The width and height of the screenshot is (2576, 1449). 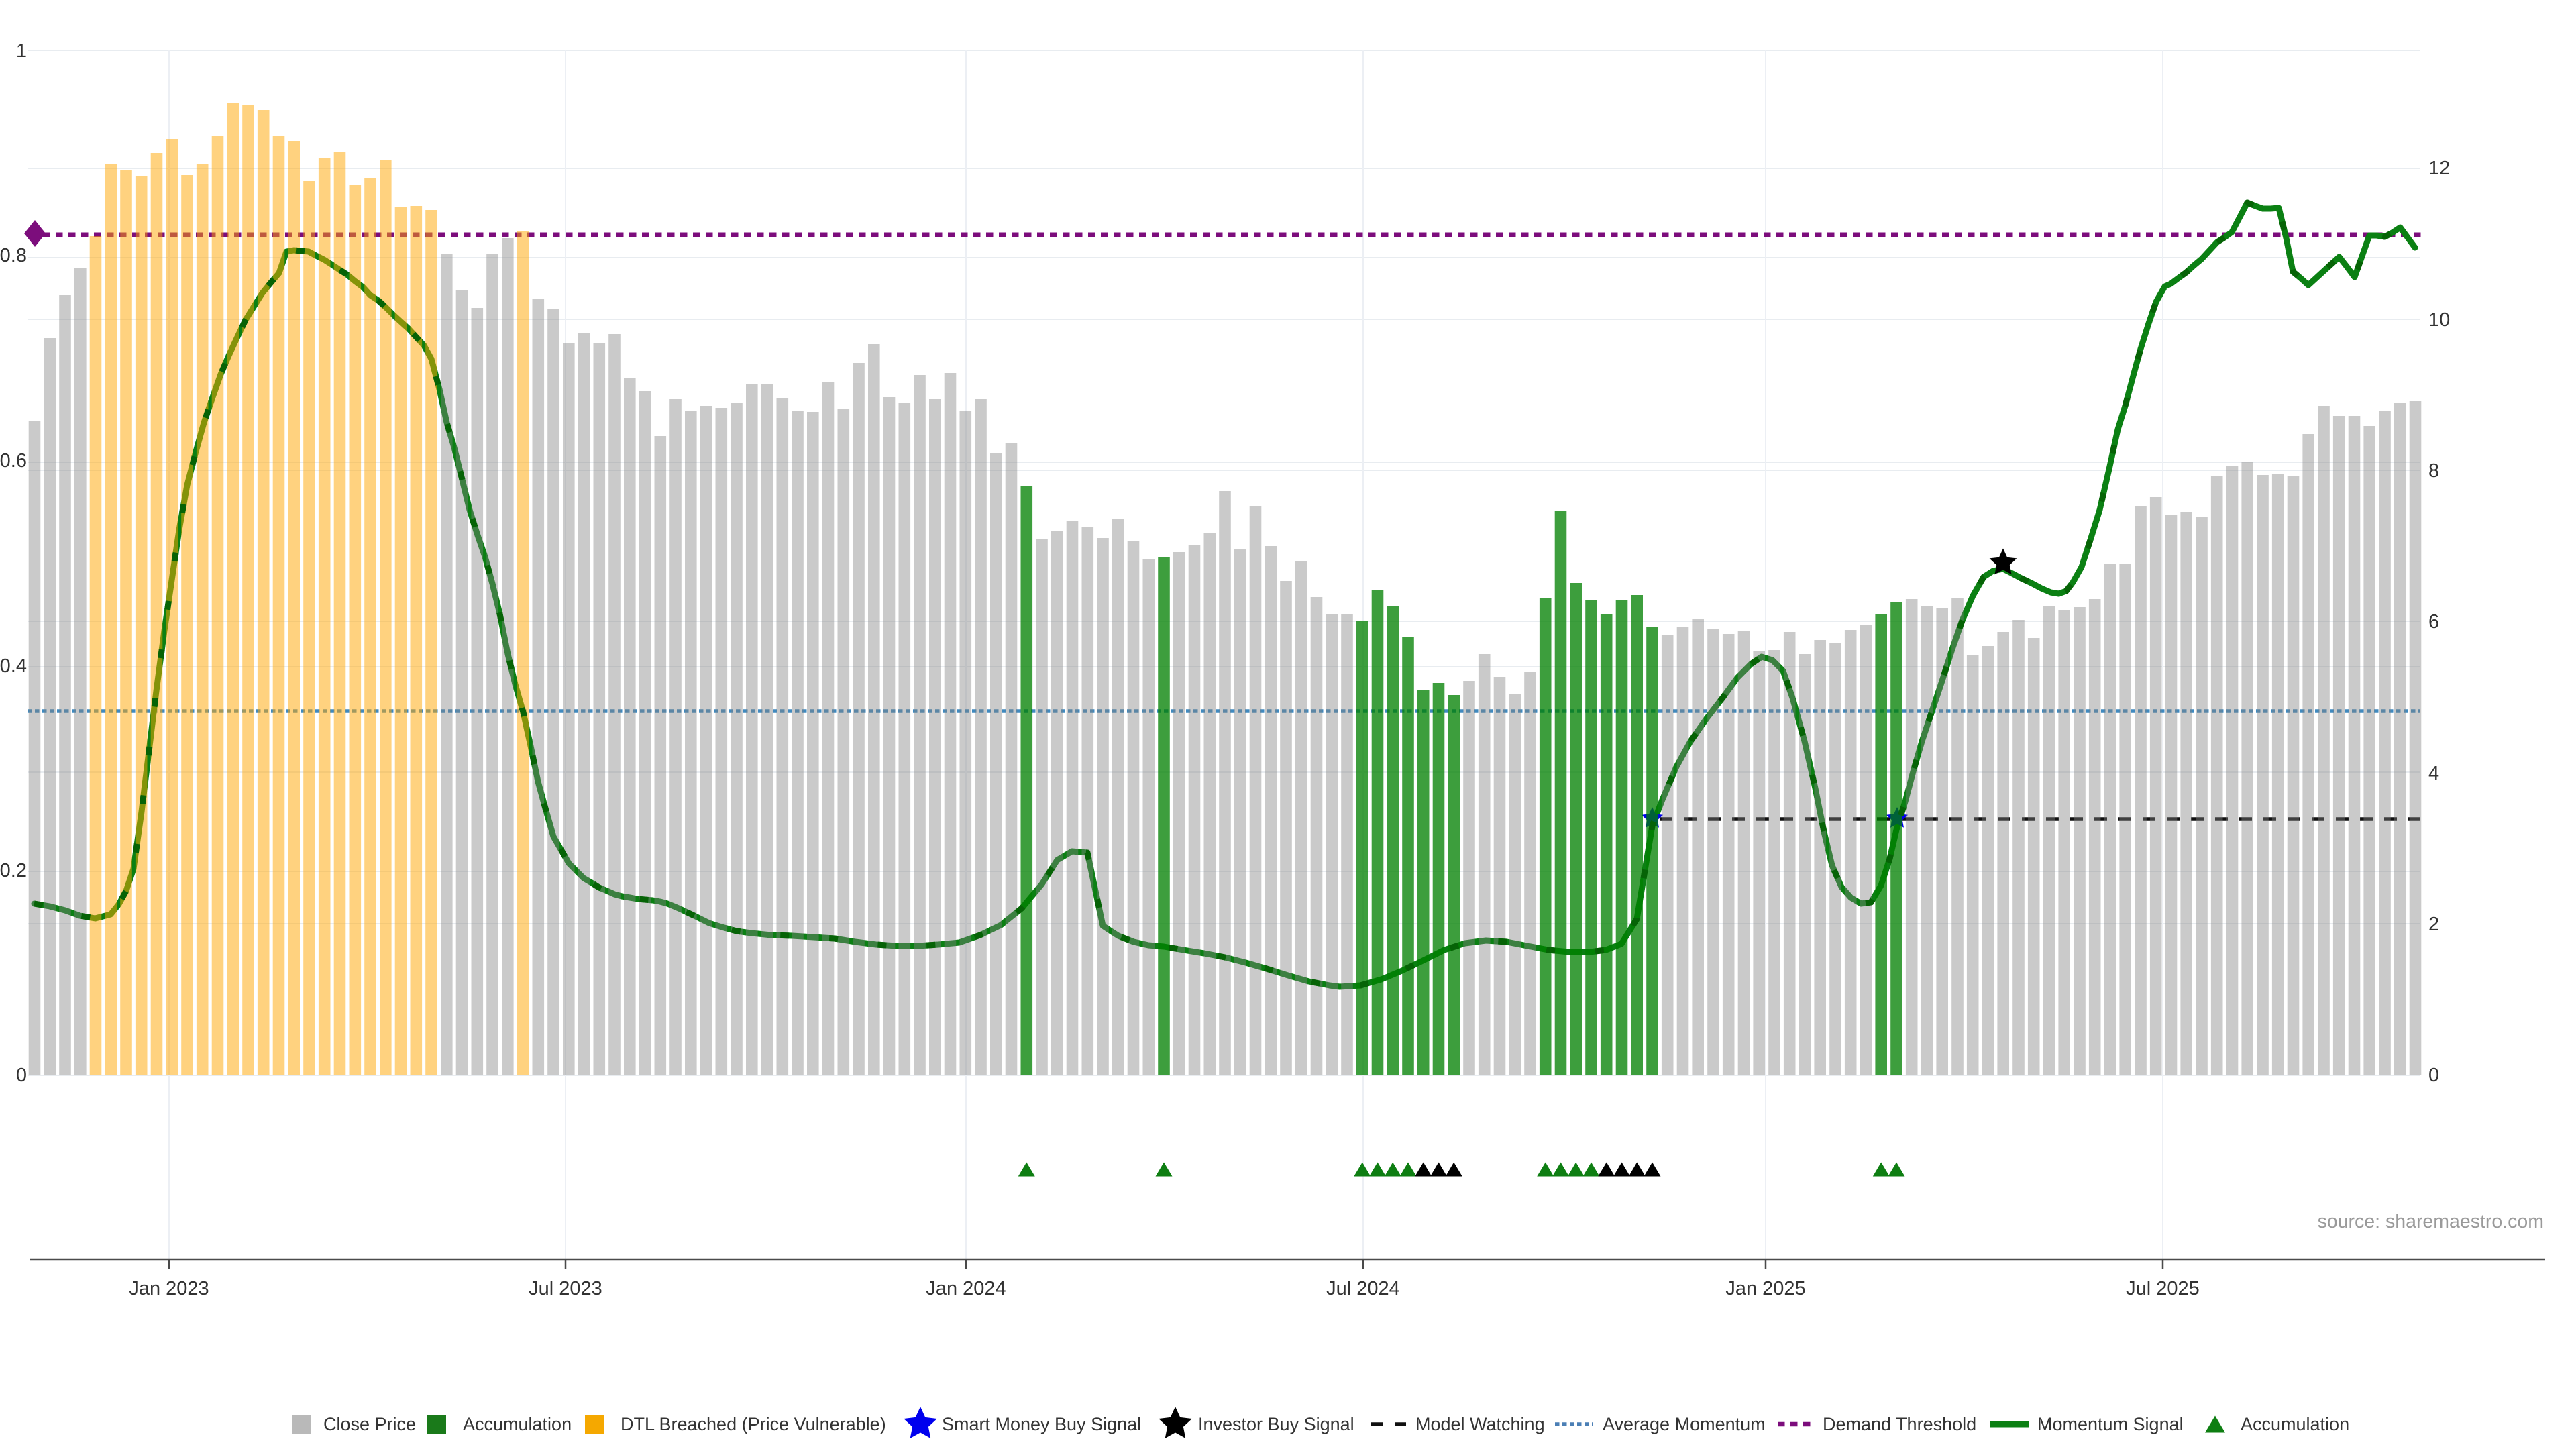 I want to click on svg-text:DTL Breached (Price Vulnerable: DTL Breached (Price Vulnerable), so click(x=753, y=1424).